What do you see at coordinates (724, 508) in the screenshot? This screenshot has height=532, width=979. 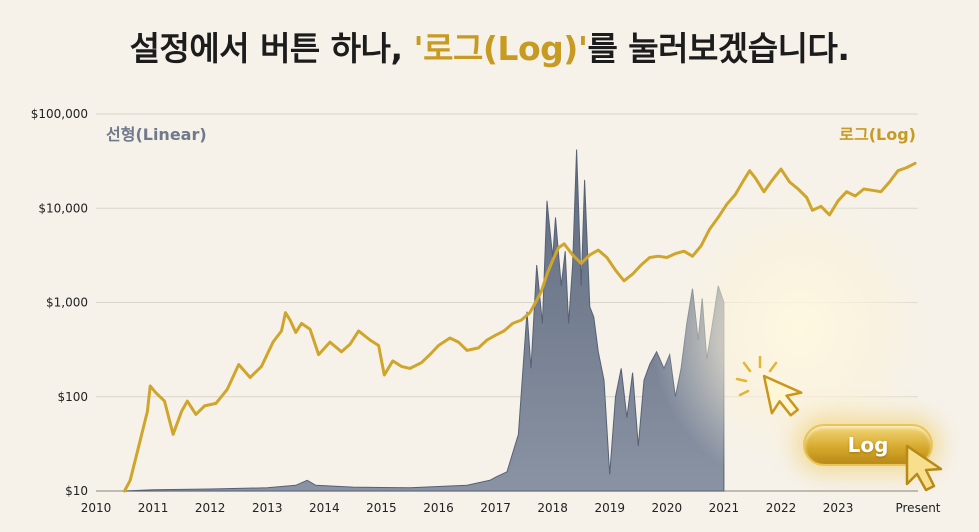 I see `x-tick-label: 2021` at bounding box center [724, 508].